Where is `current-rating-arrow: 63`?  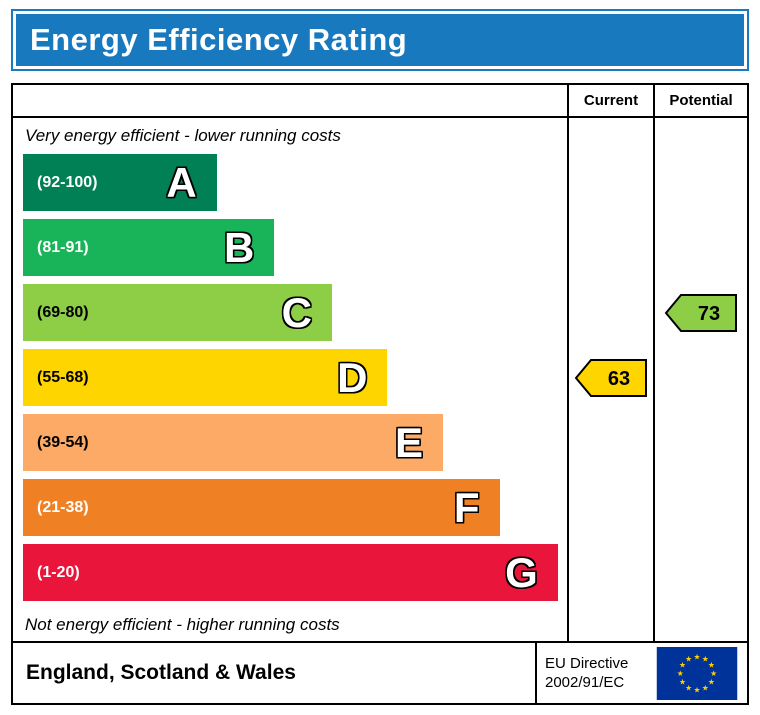
current-rating-arrow: 63 is located at coordinates (610, 377).